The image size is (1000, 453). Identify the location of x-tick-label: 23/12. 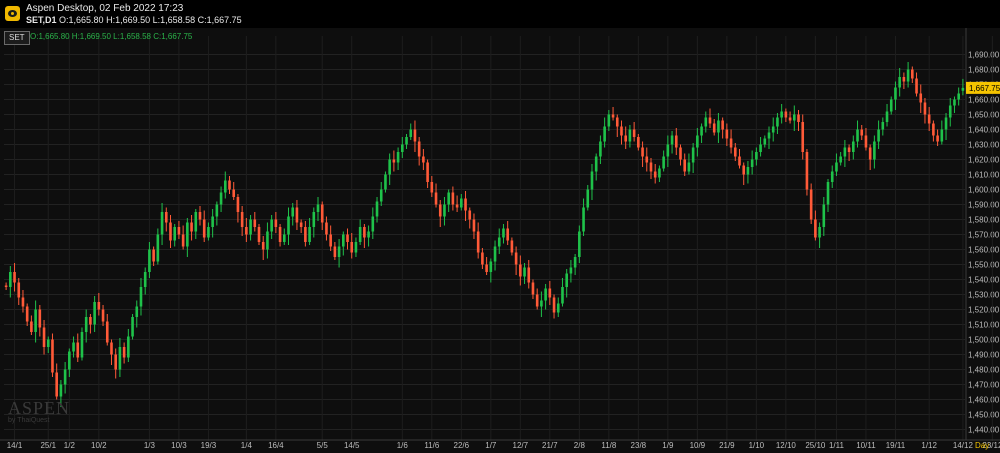
(991, 445).